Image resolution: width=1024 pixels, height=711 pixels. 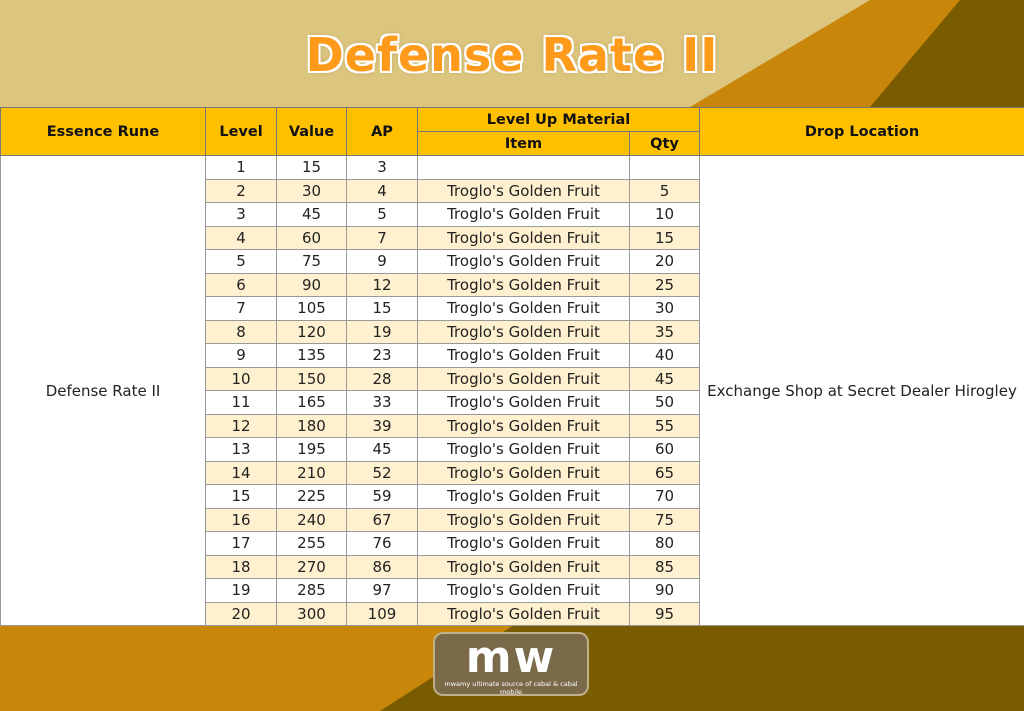 What do you see at coordinates (664, 472) in the screenshot?
I see `qty-cell: 65` at bounding box center [664, 472].